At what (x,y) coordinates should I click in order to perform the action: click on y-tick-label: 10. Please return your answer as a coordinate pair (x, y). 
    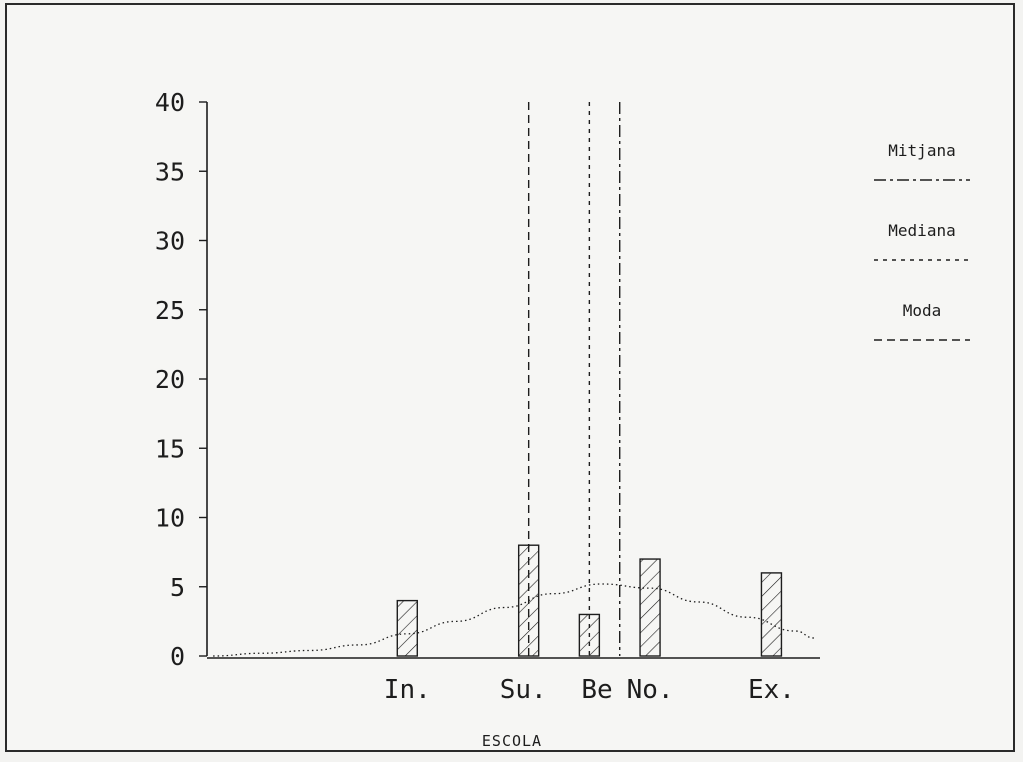
    Looking at the image, I should click on (170, 518).